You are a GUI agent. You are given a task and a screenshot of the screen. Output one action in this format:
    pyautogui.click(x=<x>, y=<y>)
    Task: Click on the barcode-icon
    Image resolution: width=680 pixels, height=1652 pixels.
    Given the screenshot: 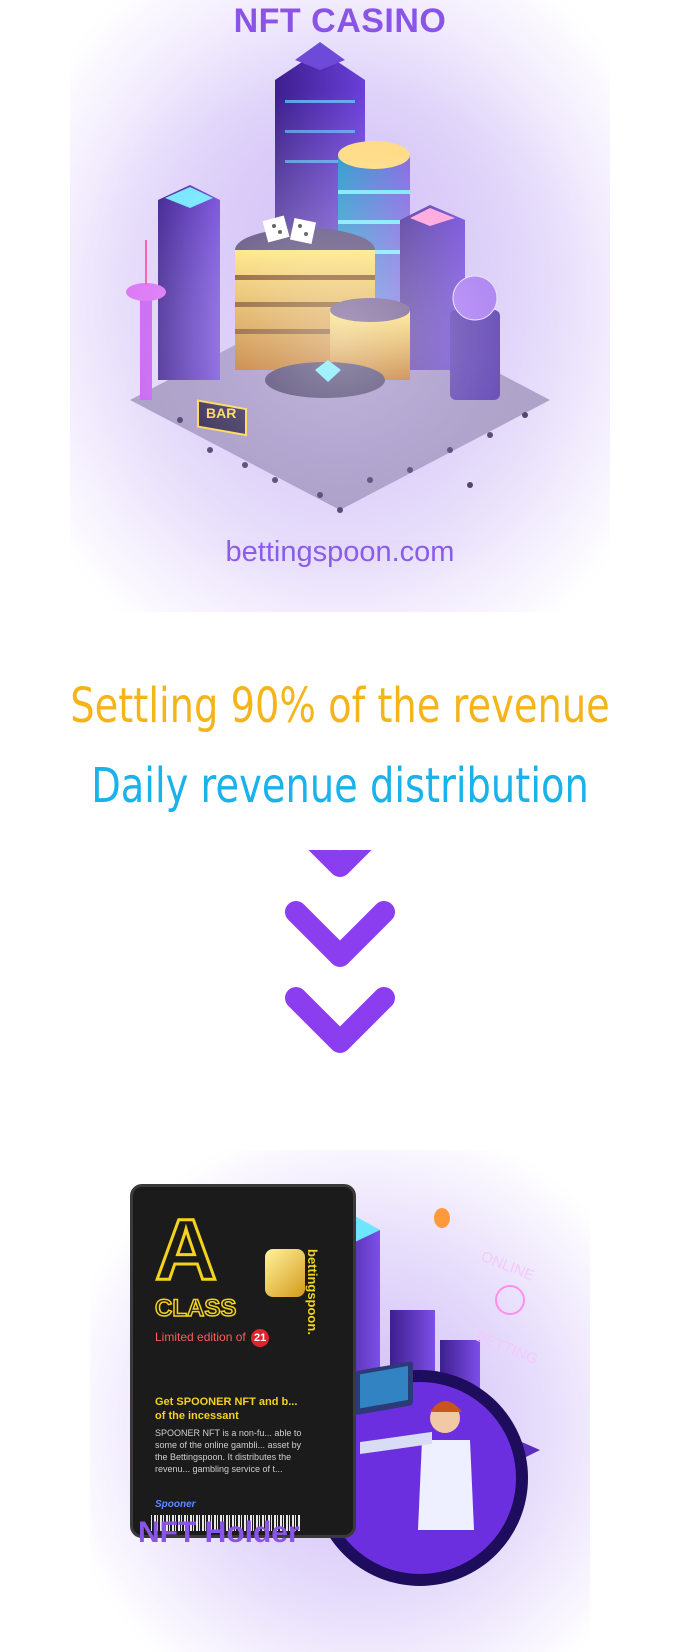 What is the action you would take?
    pyautogui.click(x=226, y=1523)
    